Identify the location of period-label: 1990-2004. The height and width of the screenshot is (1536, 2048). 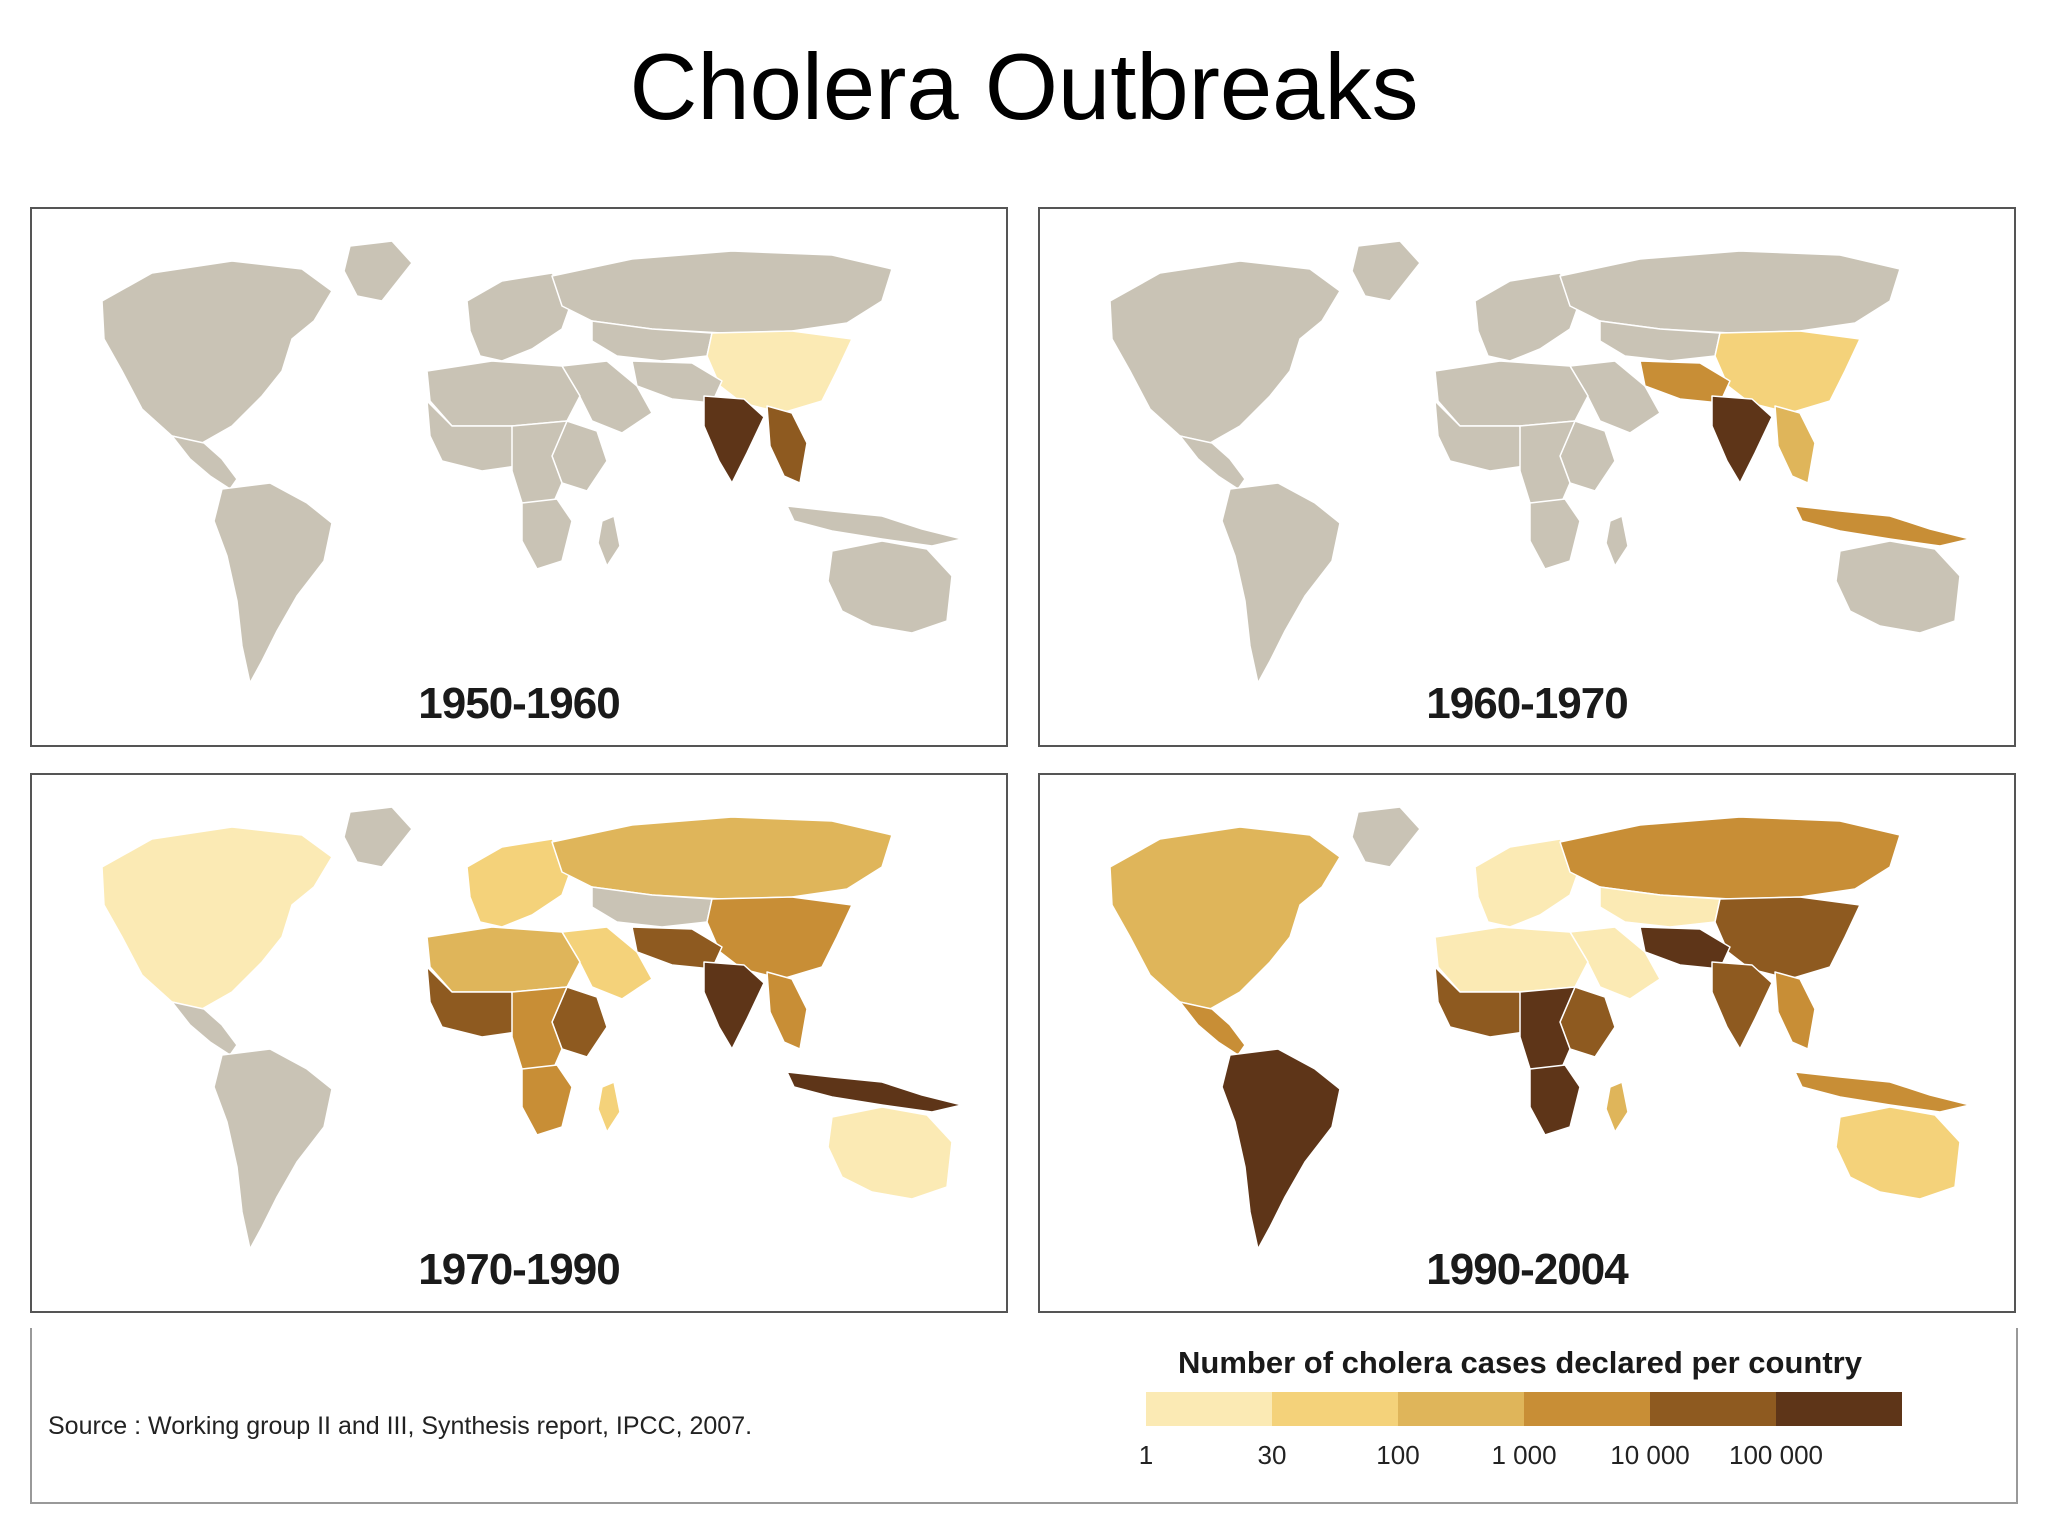
(1527, 1269).